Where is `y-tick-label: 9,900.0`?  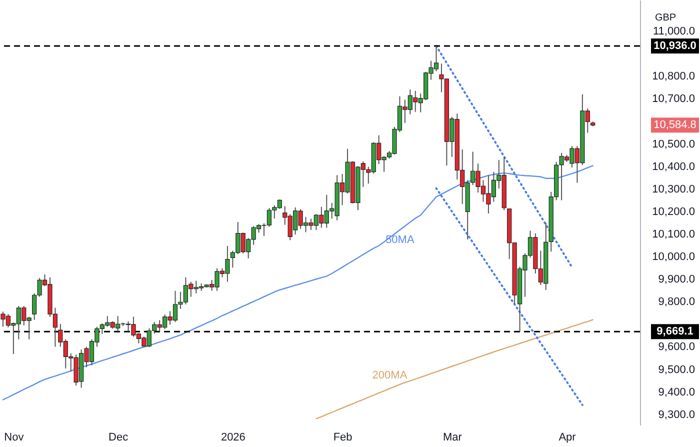 y-tick-label: 9,900.0 is located at coordinates (676, 280).